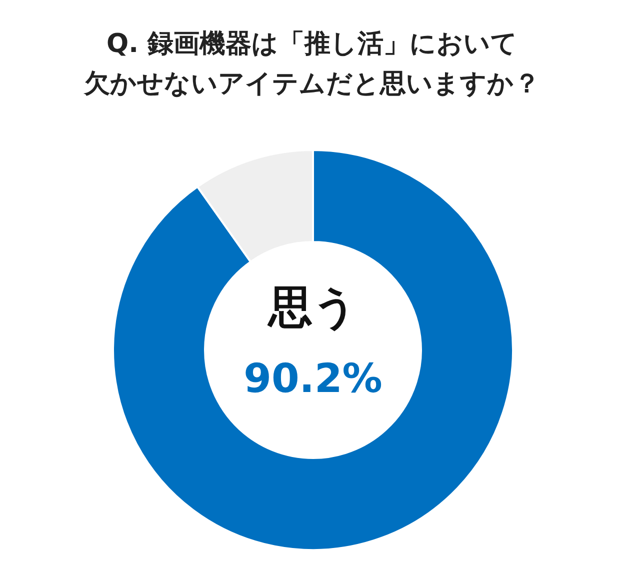 Image resolution: width=624 pixels, height=576 pixels. I want to click on data-label: 90.2%, so click(313, 379).